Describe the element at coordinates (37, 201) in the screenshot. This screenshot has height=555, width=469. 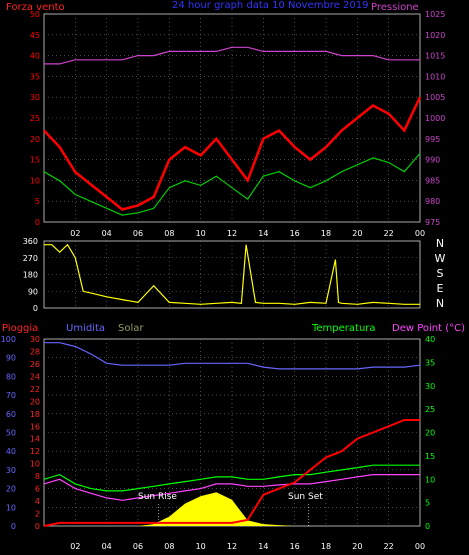
I see `wind-tick-label: 5` at that location.